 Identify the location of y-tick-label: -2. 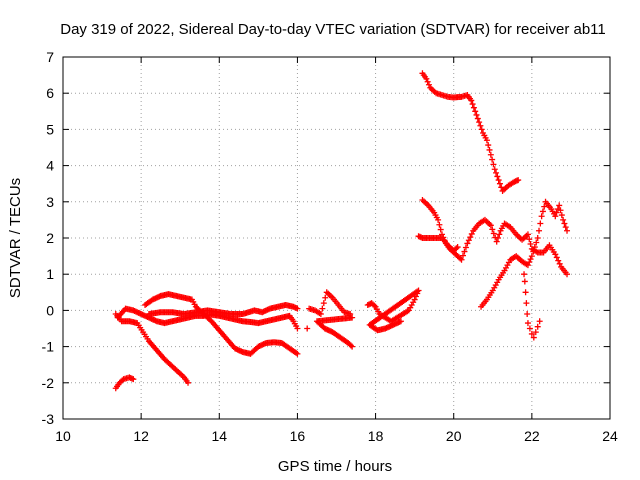
(48, 383).